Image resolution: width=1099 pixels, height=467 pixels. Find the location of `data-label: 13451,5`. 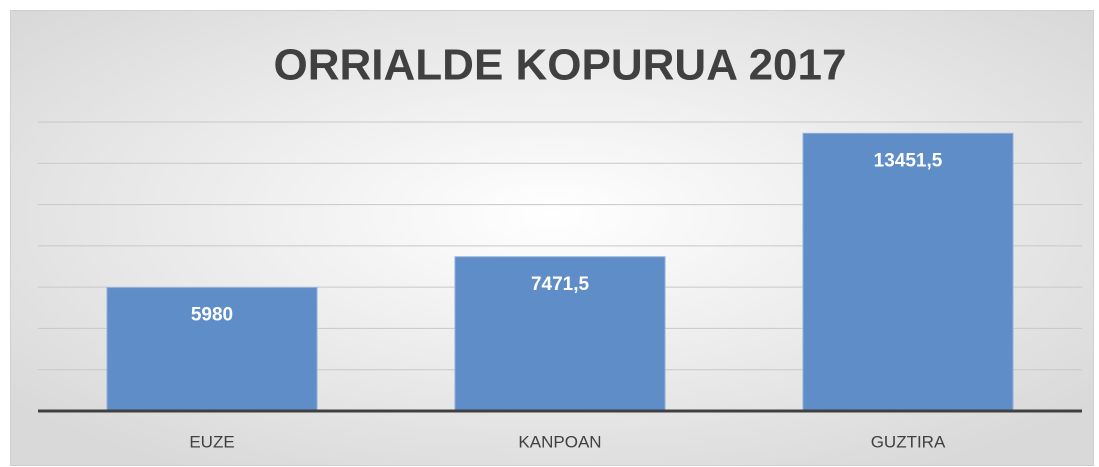

data-label: 13451,5 is located at coordinates (908, 160).